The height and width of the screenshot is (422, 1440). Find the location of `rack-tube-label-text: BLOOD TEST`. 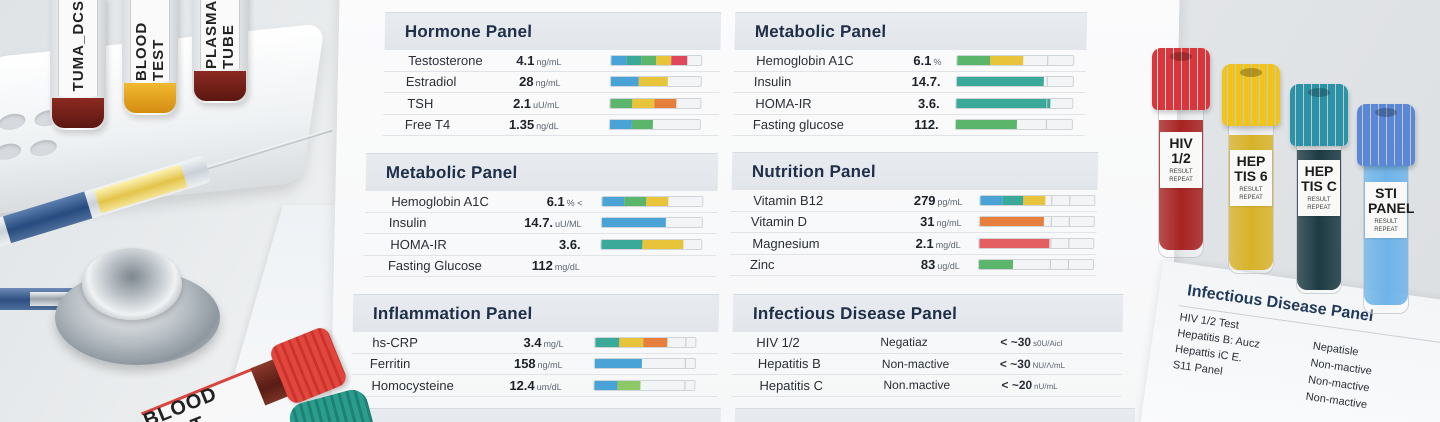

rack-tube-label-text: BLOOD TEST is located at coordinates (150, 51).